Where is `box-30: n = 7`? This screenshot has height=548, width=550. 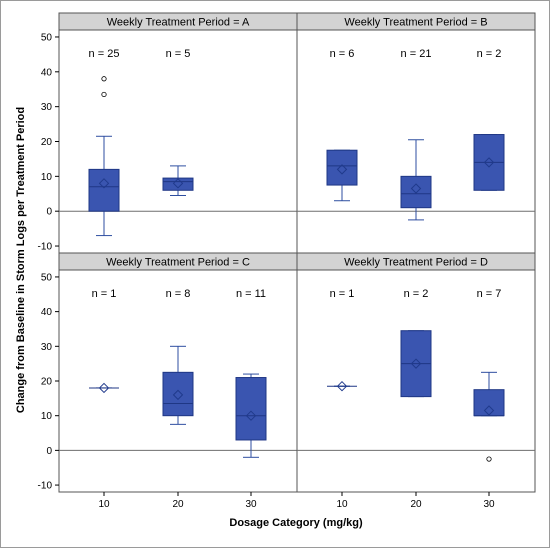
box-30: n = 7 is located at coordinates (489, 375).